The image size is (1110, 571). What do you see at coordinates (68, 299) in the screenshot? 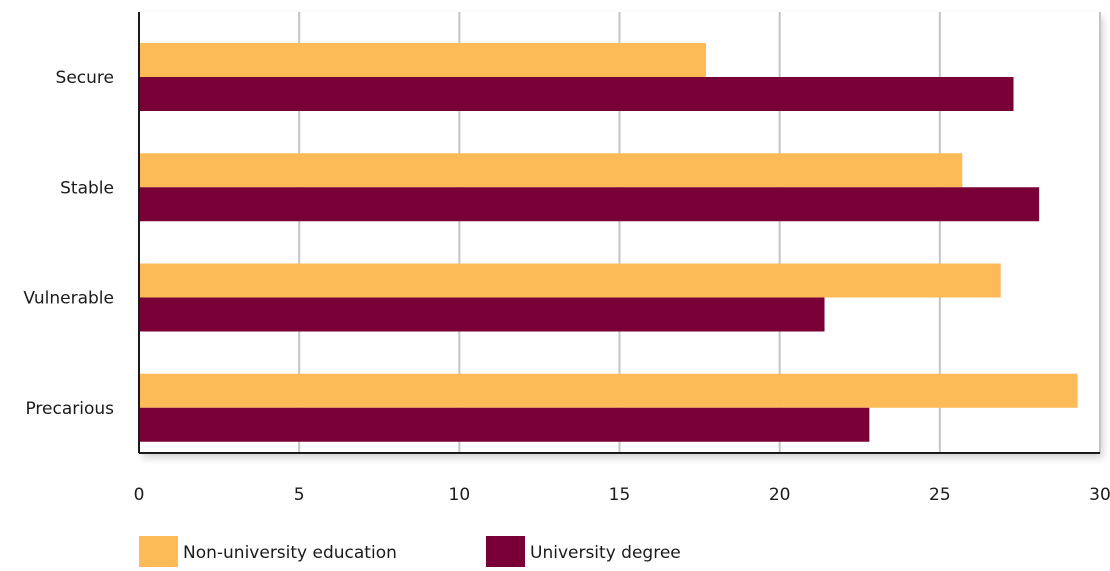
I see `category-label: Vulnerable` at bounding box center [68, 299].